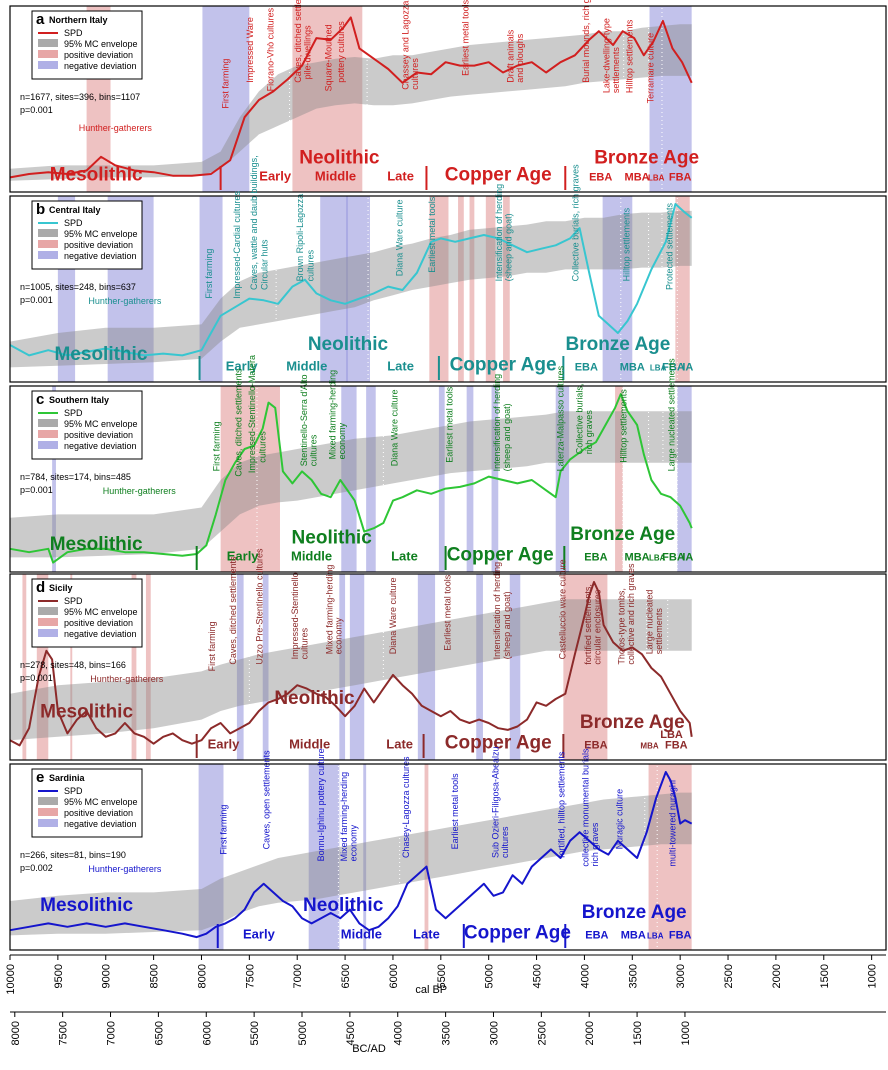 This screenshot has width=888, height=1070. What do you see at coordinates (159, 1033) in the screenshot?
I see `bc-ad-tick-label: 6500` at bounding box center [159, 1033].